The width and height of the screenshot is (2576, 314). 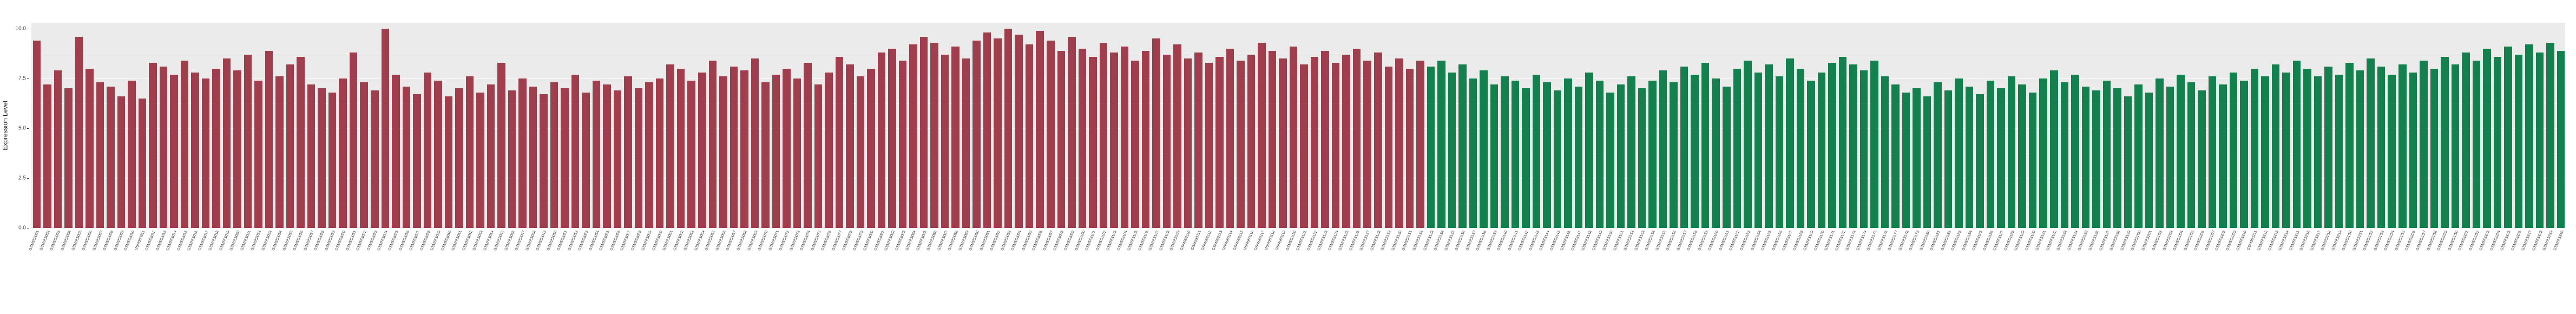 I want to click on bar-GSM553189, so click(x=2022, y=156).